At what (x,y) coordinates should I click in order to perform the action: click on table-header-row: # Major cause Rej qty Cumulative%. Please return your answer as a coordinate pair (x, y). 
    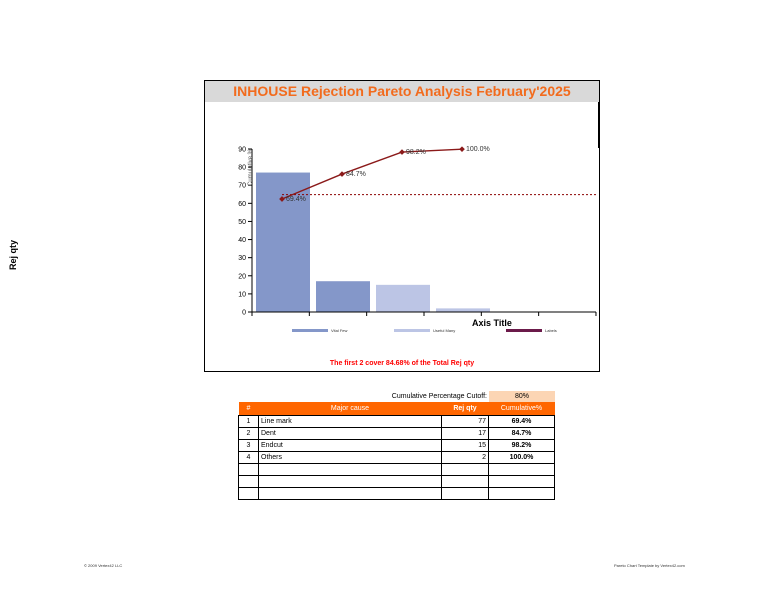
    Looking at the image, I should click on (396, 409).